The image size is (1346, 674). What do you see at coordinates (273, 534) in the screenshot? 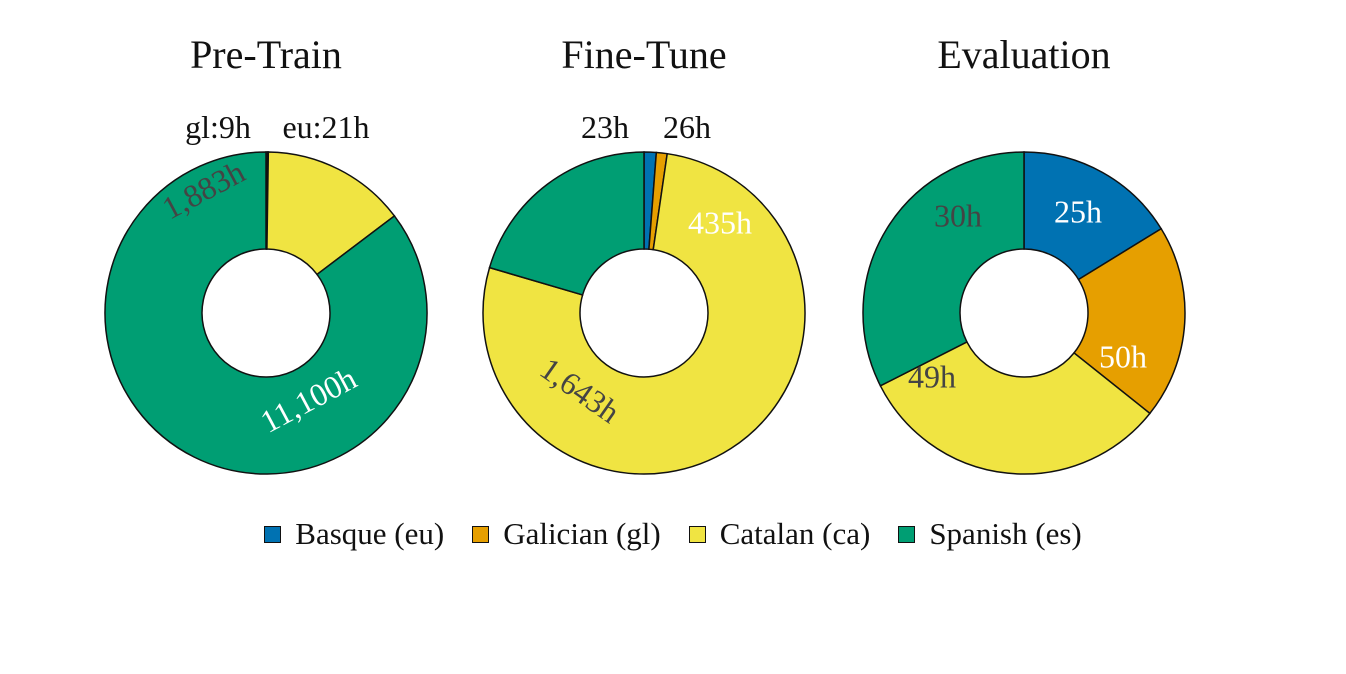
I see `legend-swatch-basque` at bounding box center [273, 534].